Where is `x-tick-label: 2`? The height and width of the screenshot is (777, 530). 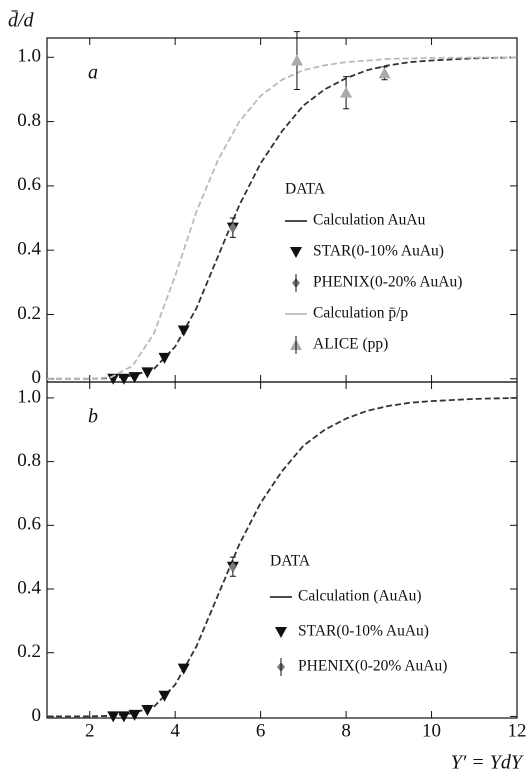 x-tick-label: 2 is located at coordinates (90, 730).